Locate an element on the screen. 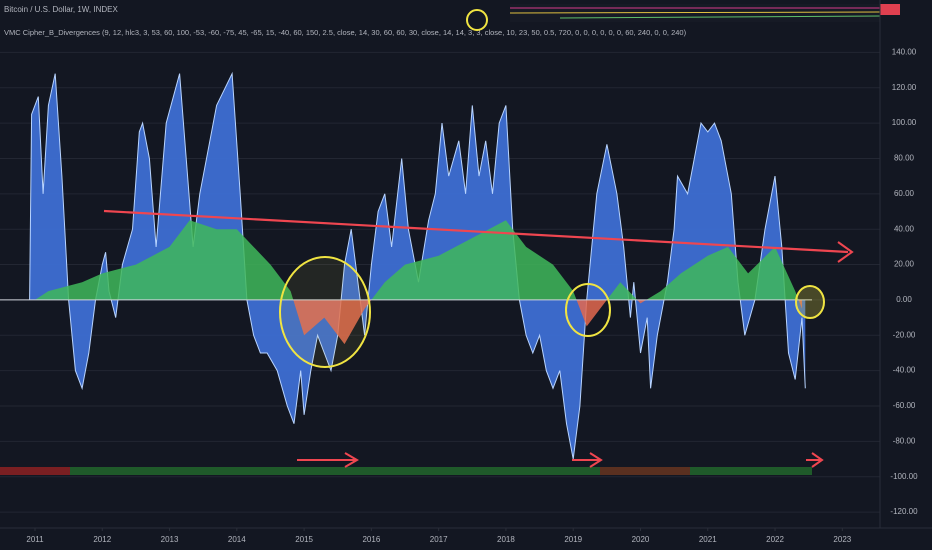  y-tick-label: -60.00 is located at coordinates (904, 405).